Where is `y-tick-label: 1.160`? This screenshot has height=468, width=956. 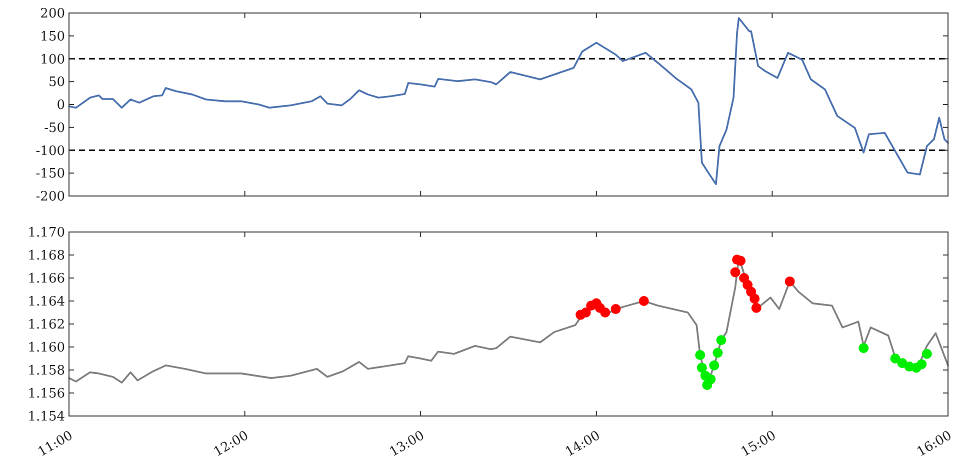
y-tick-label: 1.160 is located at coordinates (46, 348).